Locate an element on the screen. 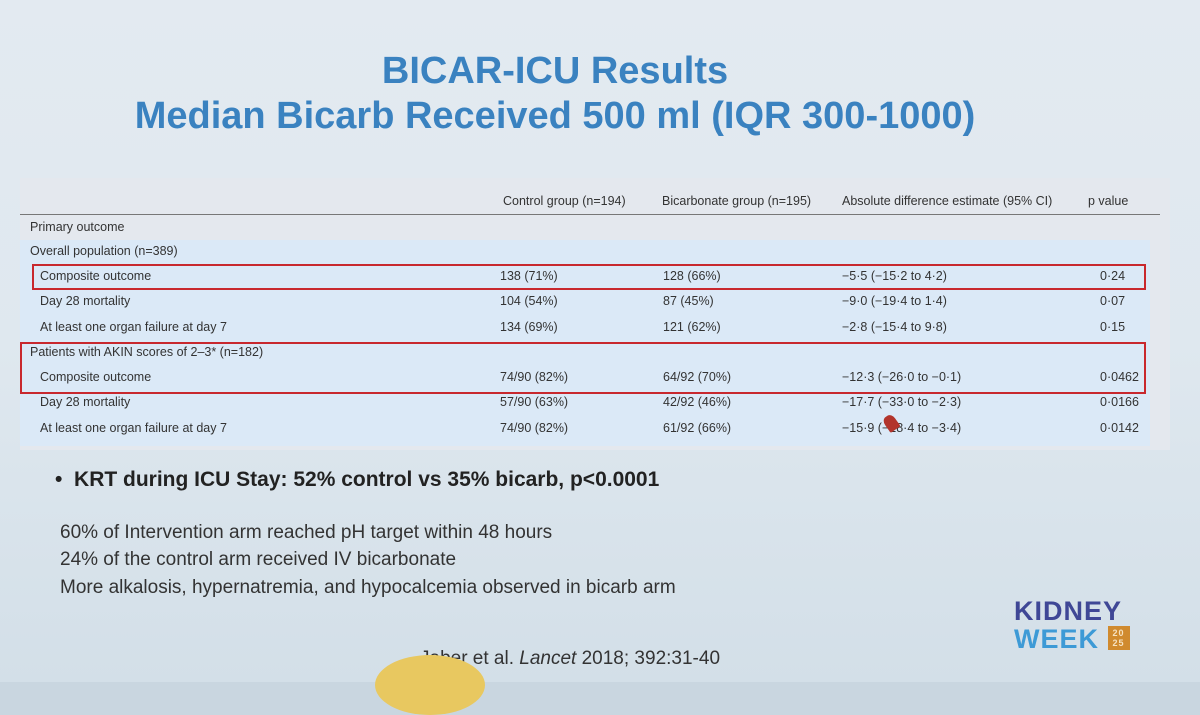 The image size is (1200, 715). bicarb-value: 128 (66%) is located at coordinates (692, 275).